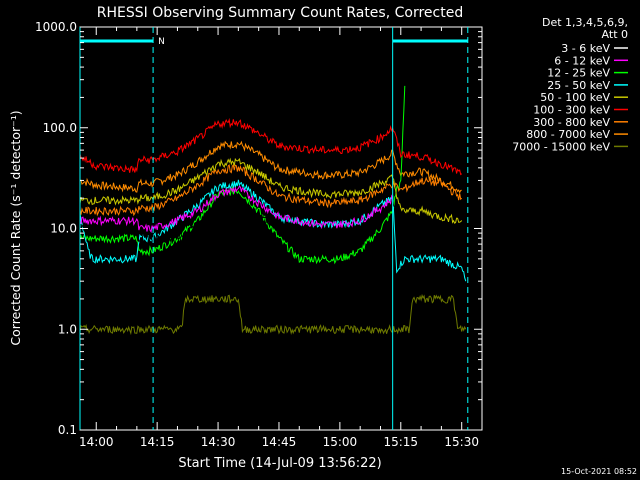 The image size is (640, 480). I want to click on generated-timestamp: 15-Oct-2021 08:52, so click(599, 471).